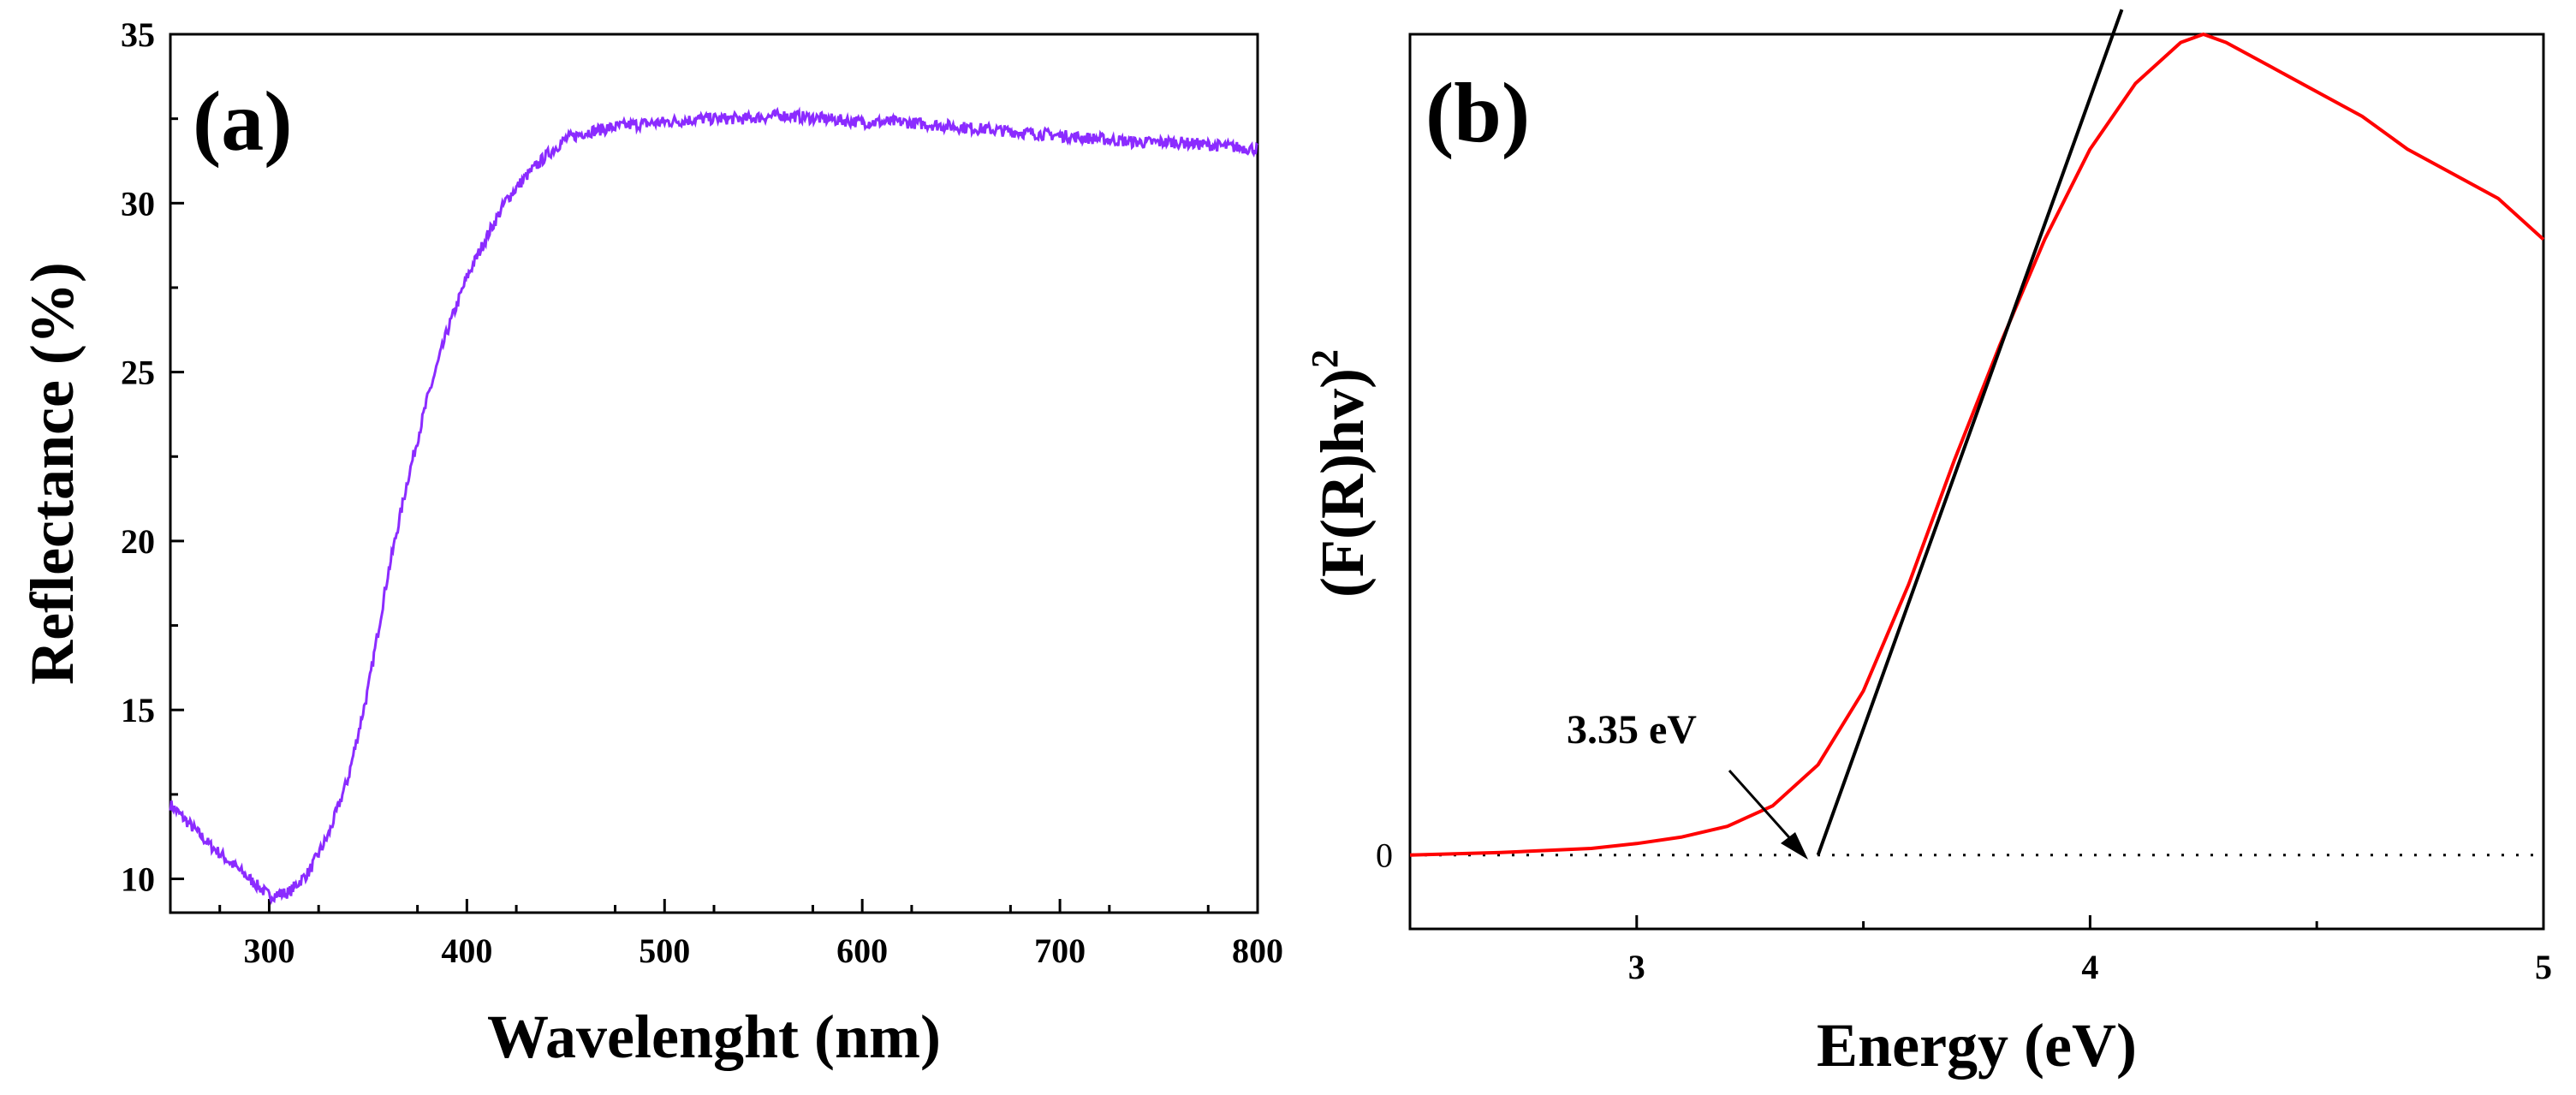  Describe the element at coordinates (466, 950) in the screenshot. I see `x-tick-label-a: 400` at that location.